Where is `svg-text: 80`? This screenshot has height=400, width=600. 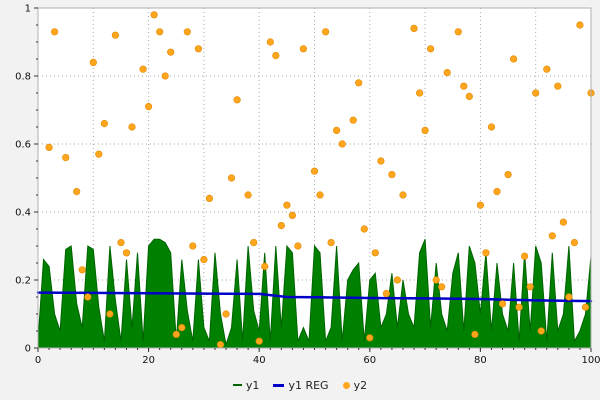 svg-text: 80 is located at coordinates (480, 360).